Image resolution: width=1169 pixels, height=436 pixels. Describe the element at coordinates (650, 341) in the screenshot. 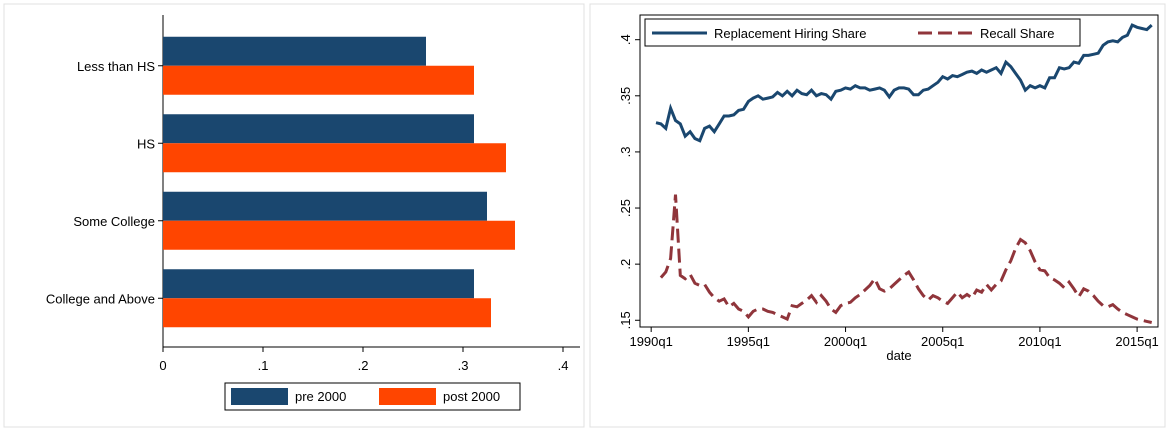

I see `x-tick-label: 1990q1` at that location.